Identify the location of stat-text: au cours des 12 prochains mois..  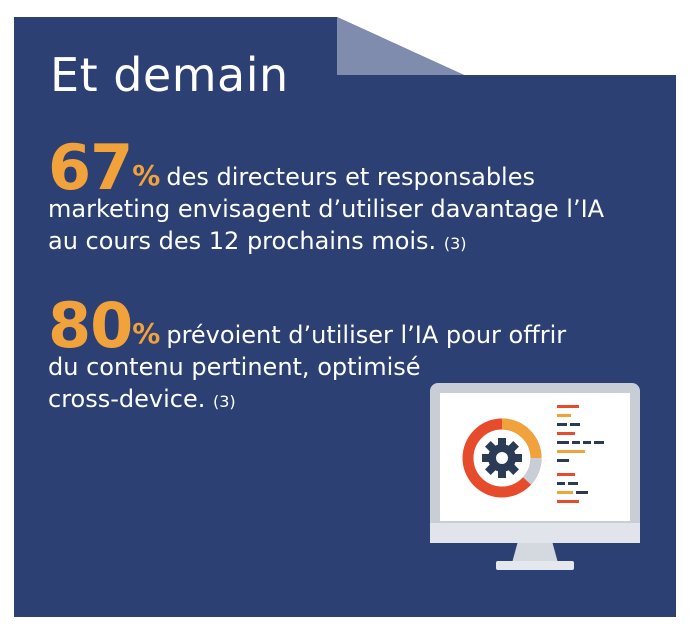
(242, 241).